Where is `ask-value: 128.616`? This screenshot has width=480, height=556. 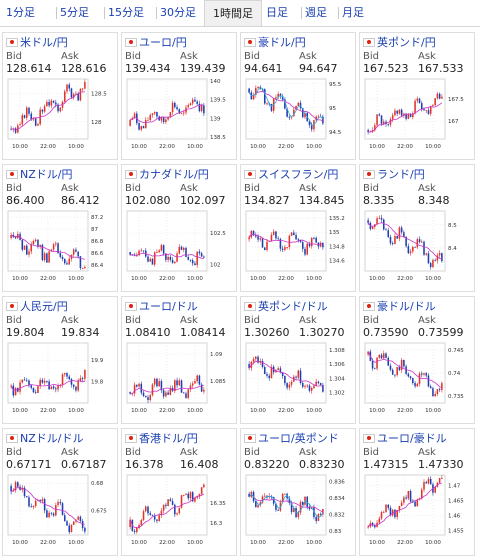 ask-value: 128.616 is located at coordinates (84, 68).